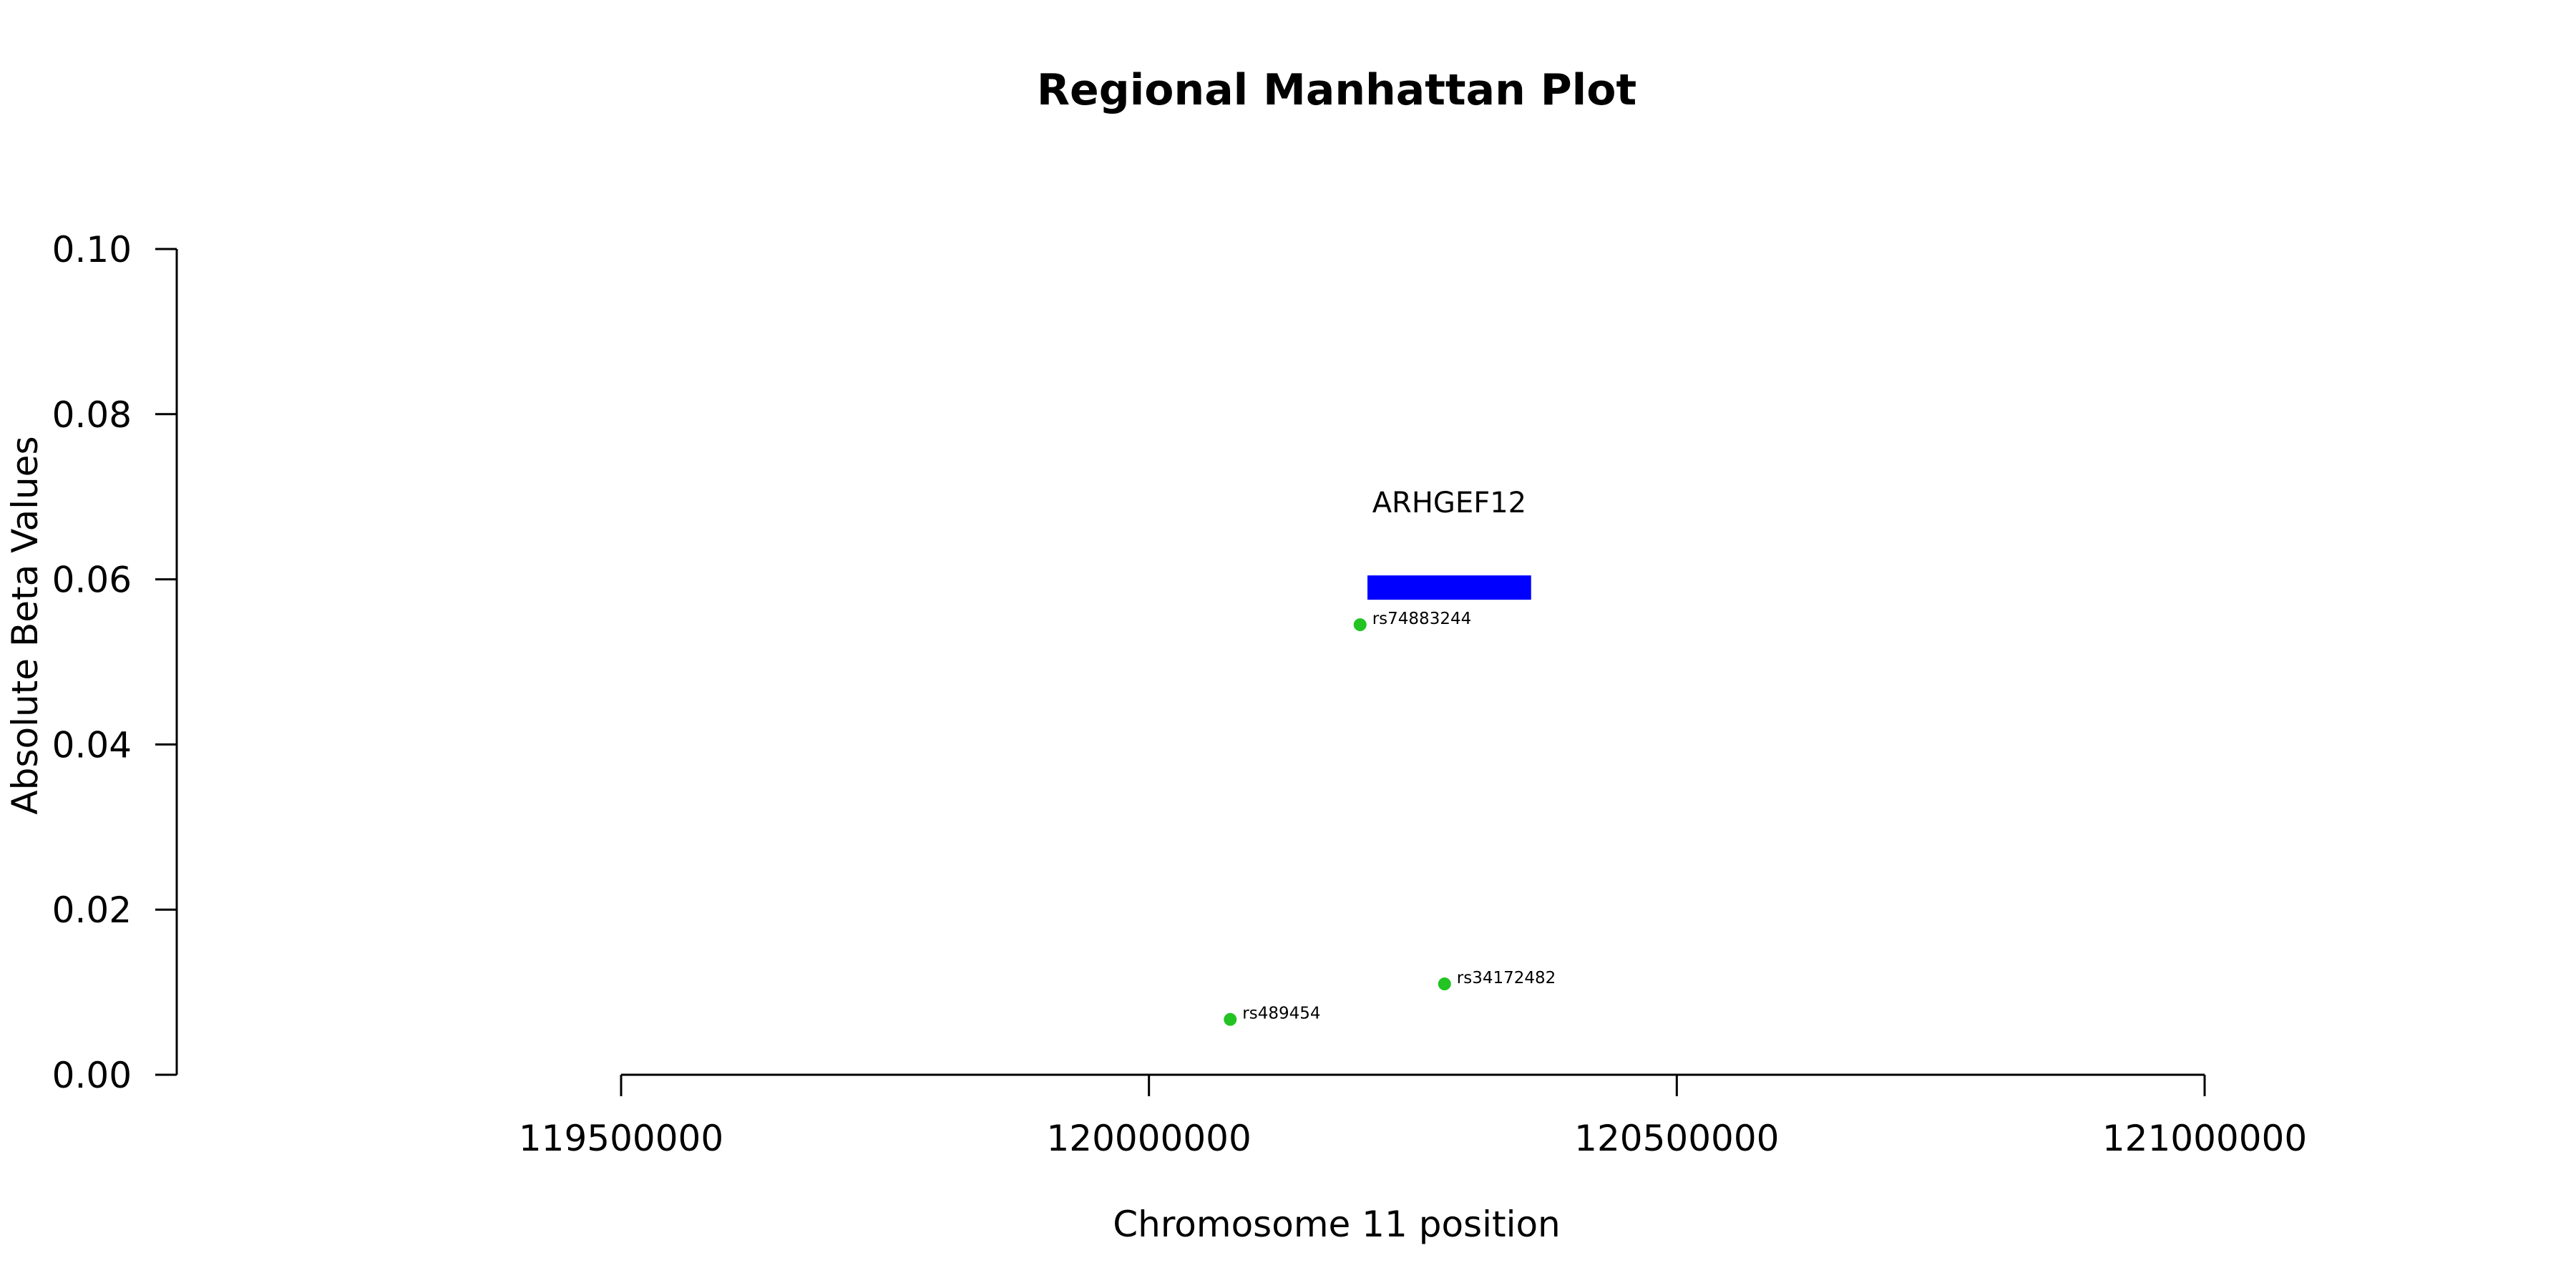 This screenshot has width=2576, height=1288. What do you see at coordinates (92, 745) in the screenshot?
I see `y-tick-label: 0.04` at bounding box center [92, 745].